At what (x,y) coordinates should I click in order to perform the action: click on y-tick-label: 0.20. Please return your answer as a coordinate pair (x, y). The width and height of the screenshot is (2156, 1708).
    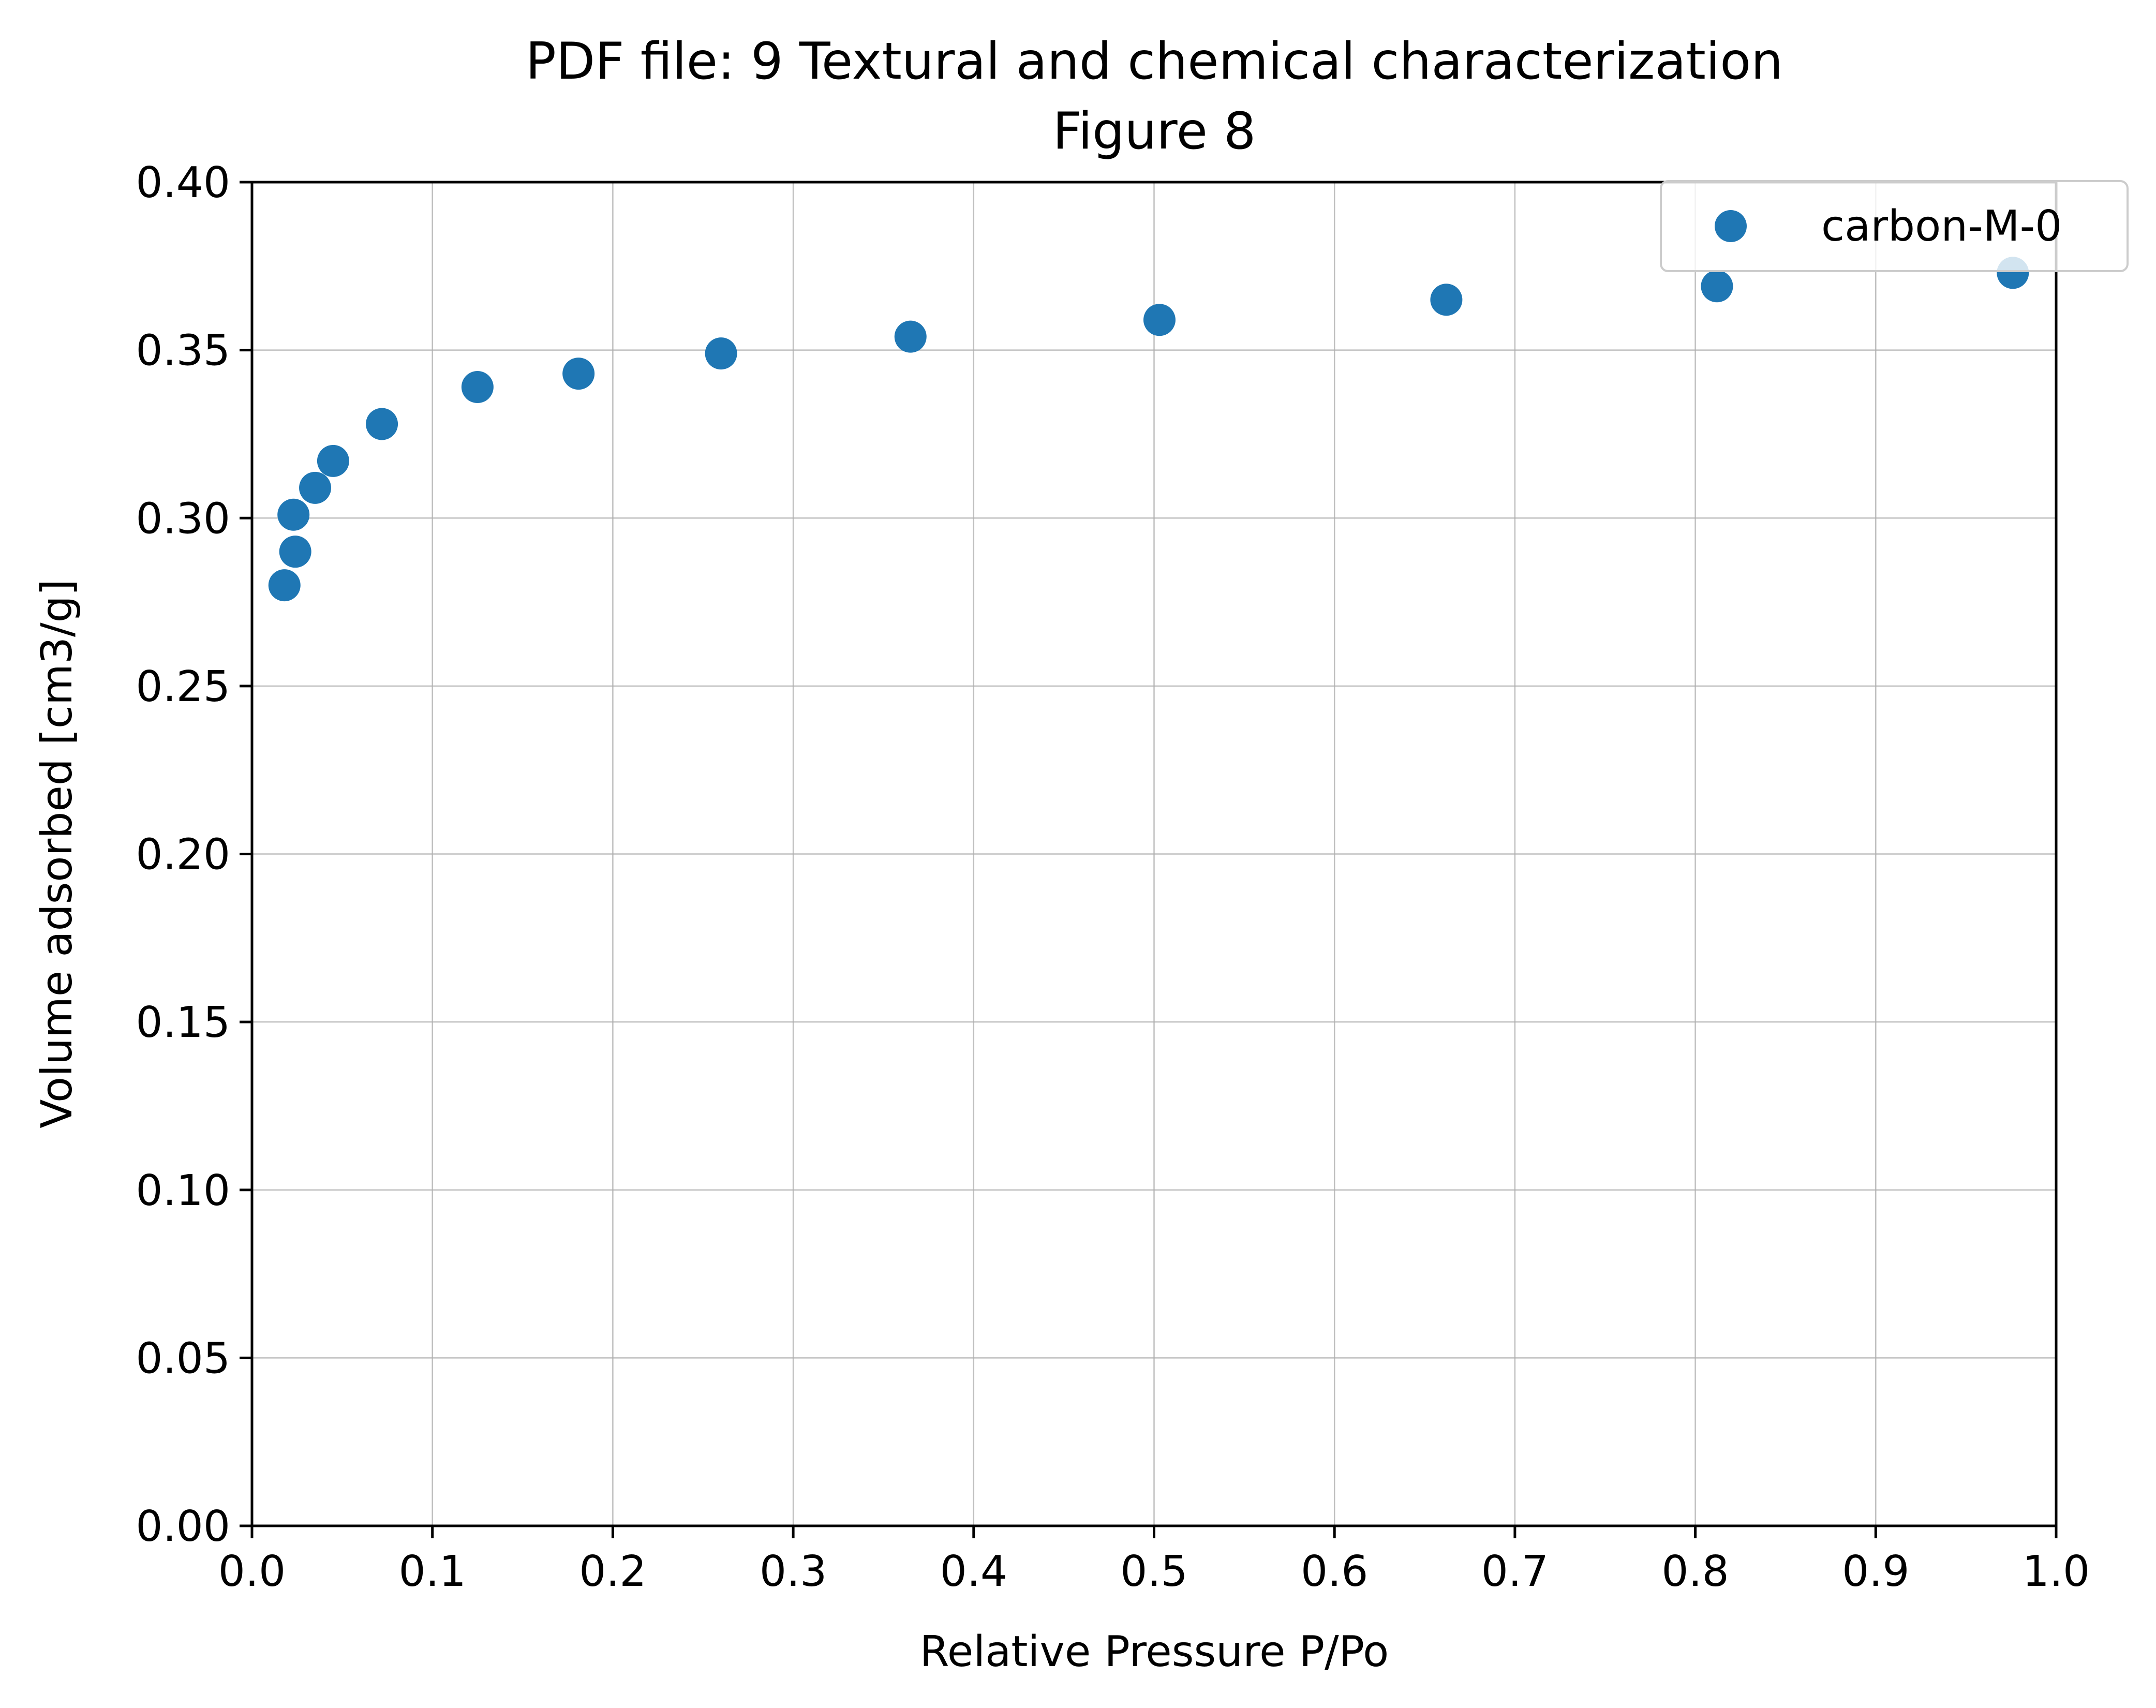
    Looking at the image, I should click on (183, 855).